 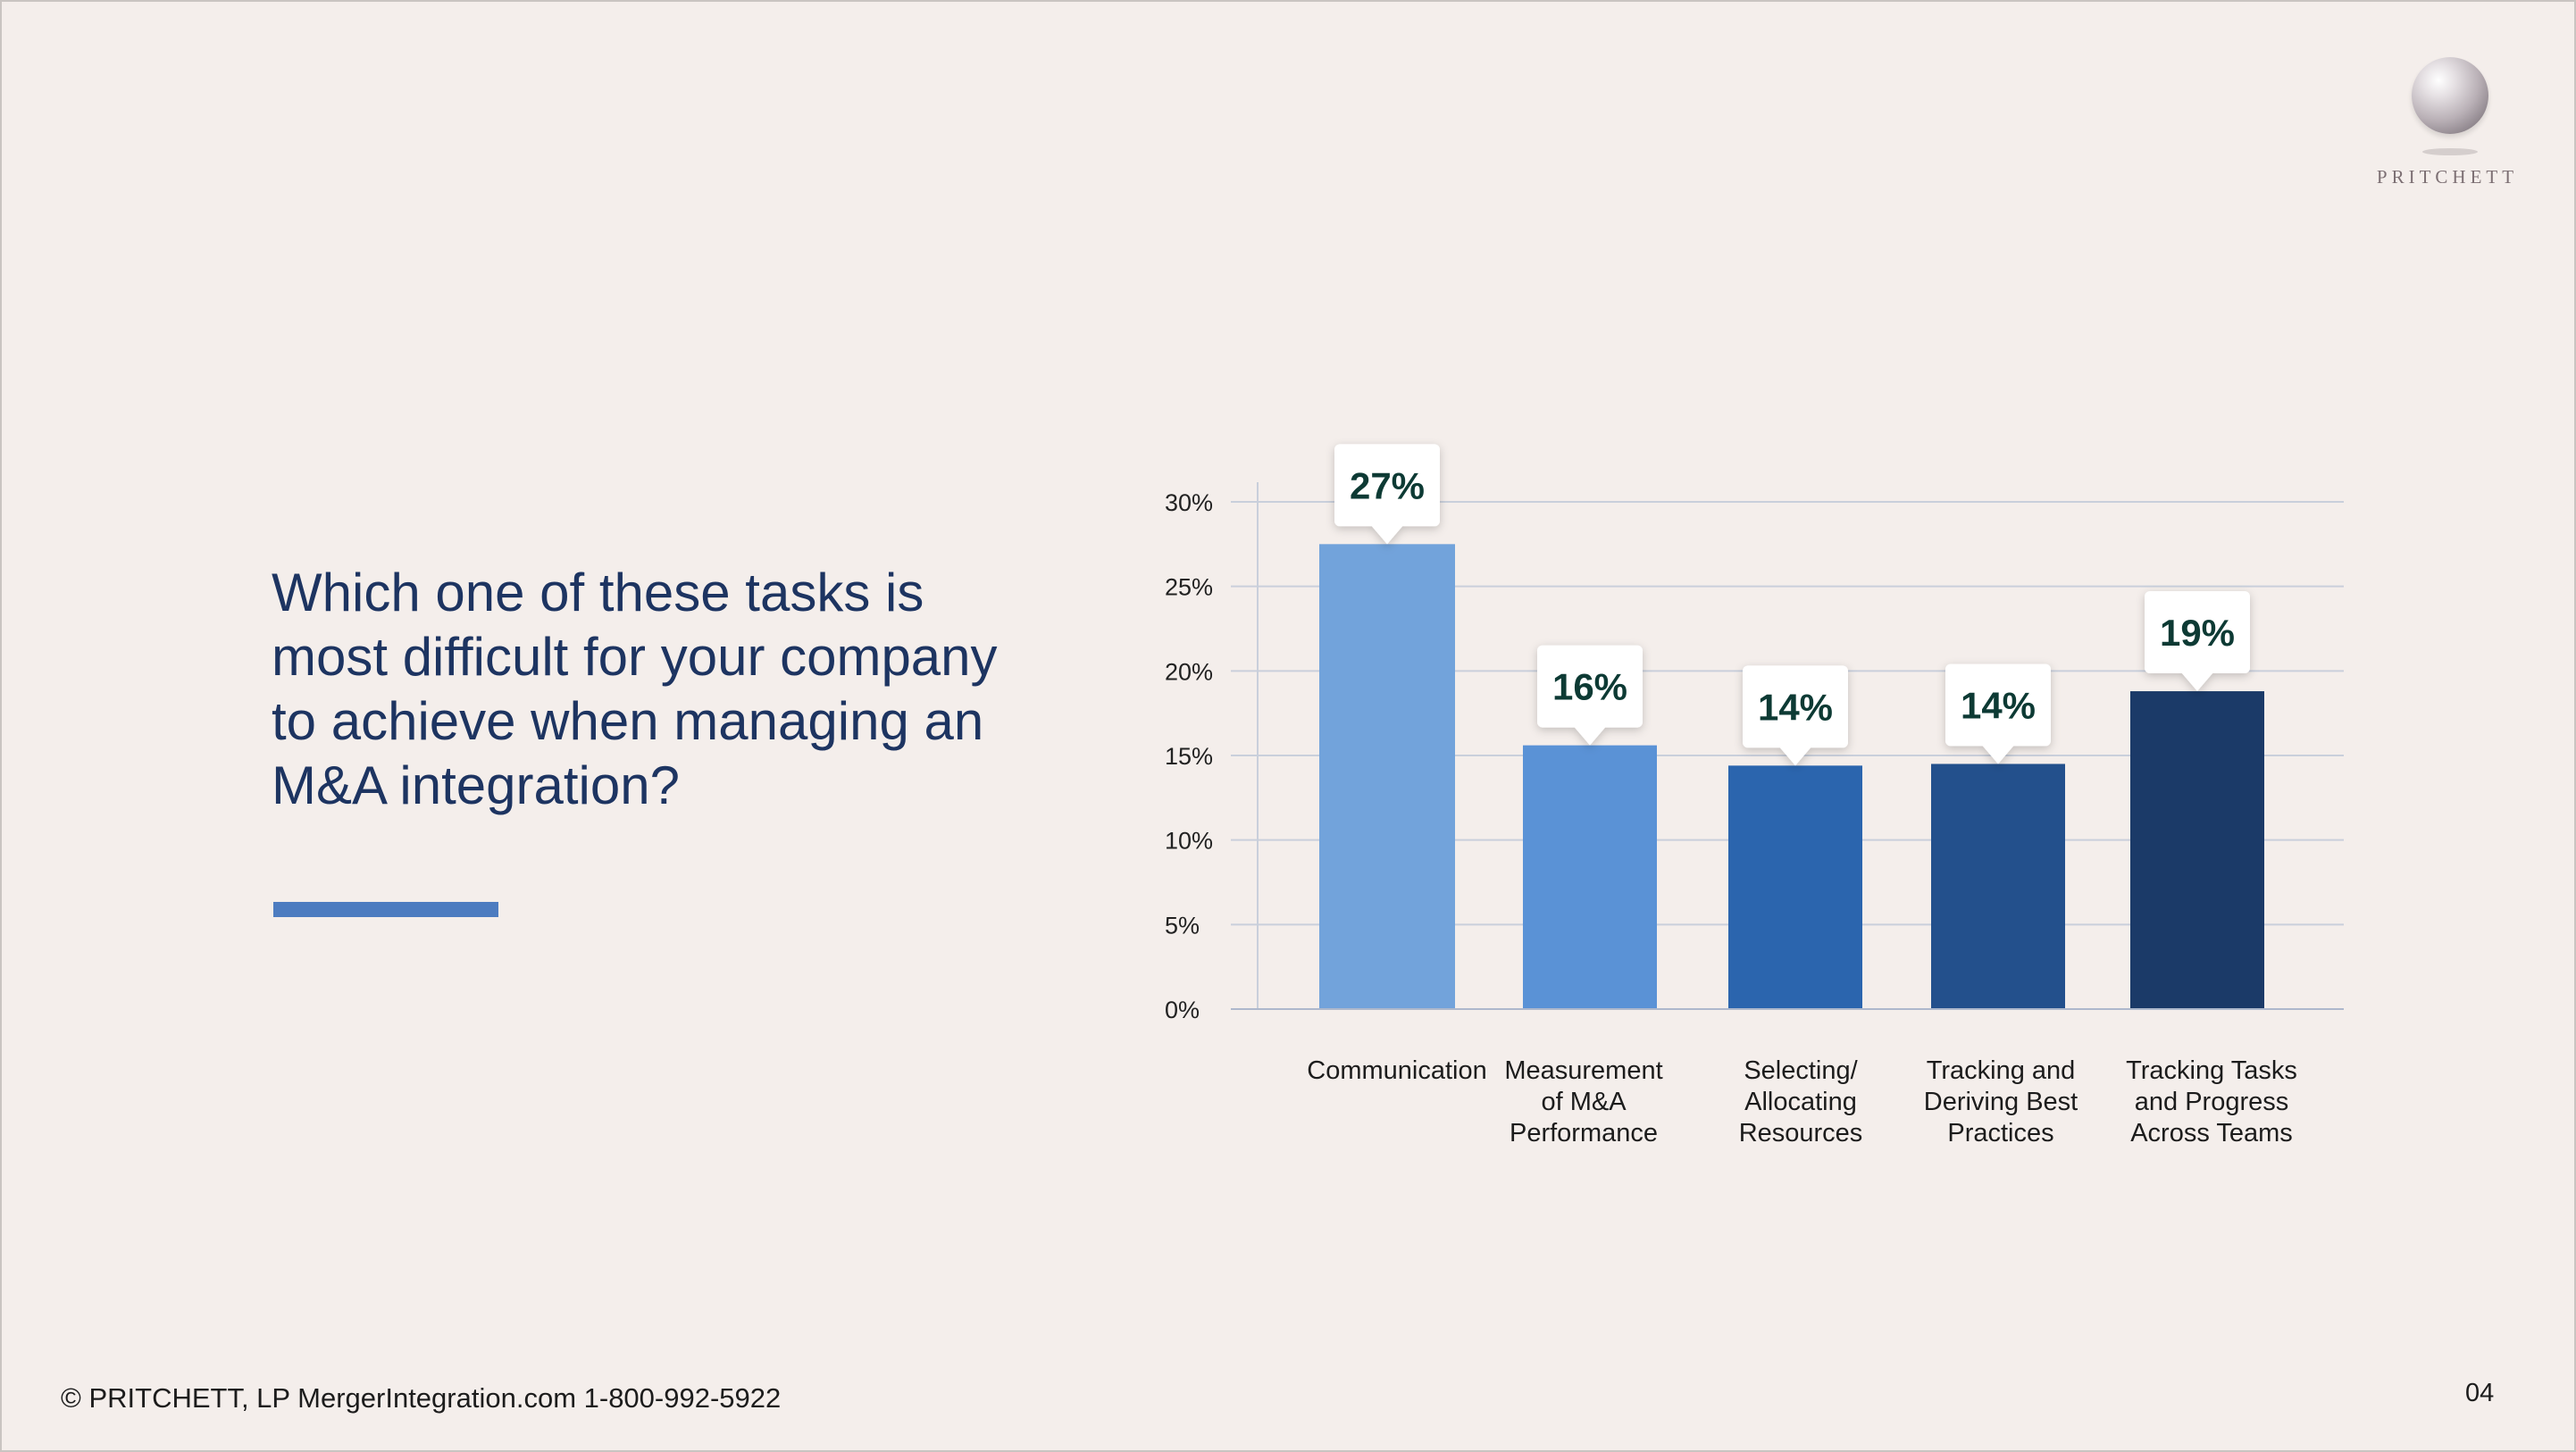 What do you see at coordinates (1189, 587) in the screenshot?
I see `y-tick-label: 25%` at bounding box center [1189, 587].